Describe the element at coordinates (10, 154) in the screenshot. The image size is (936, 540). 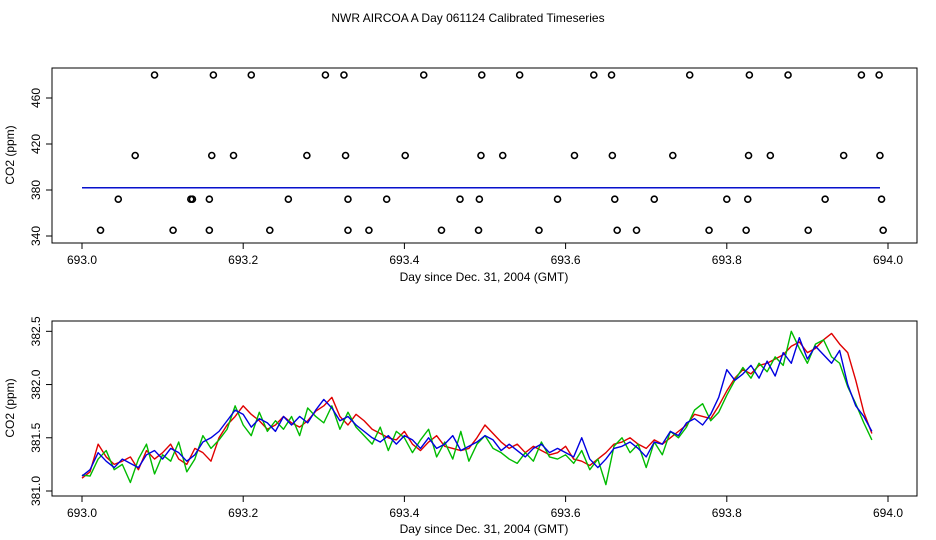
I see `top-y-axis-label: CO2 (ppm)` at that location.